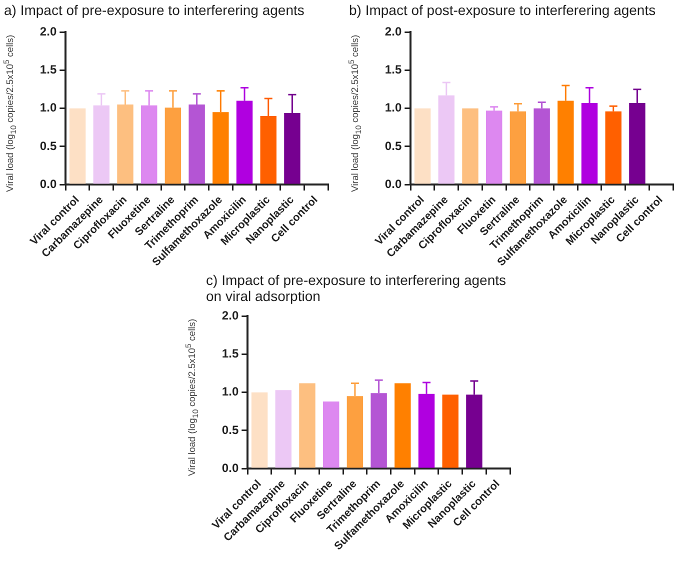  I want to click on chart-title: c) Impact of pre-exposure to interferering agents on viral adsorption, so click(356, 288).